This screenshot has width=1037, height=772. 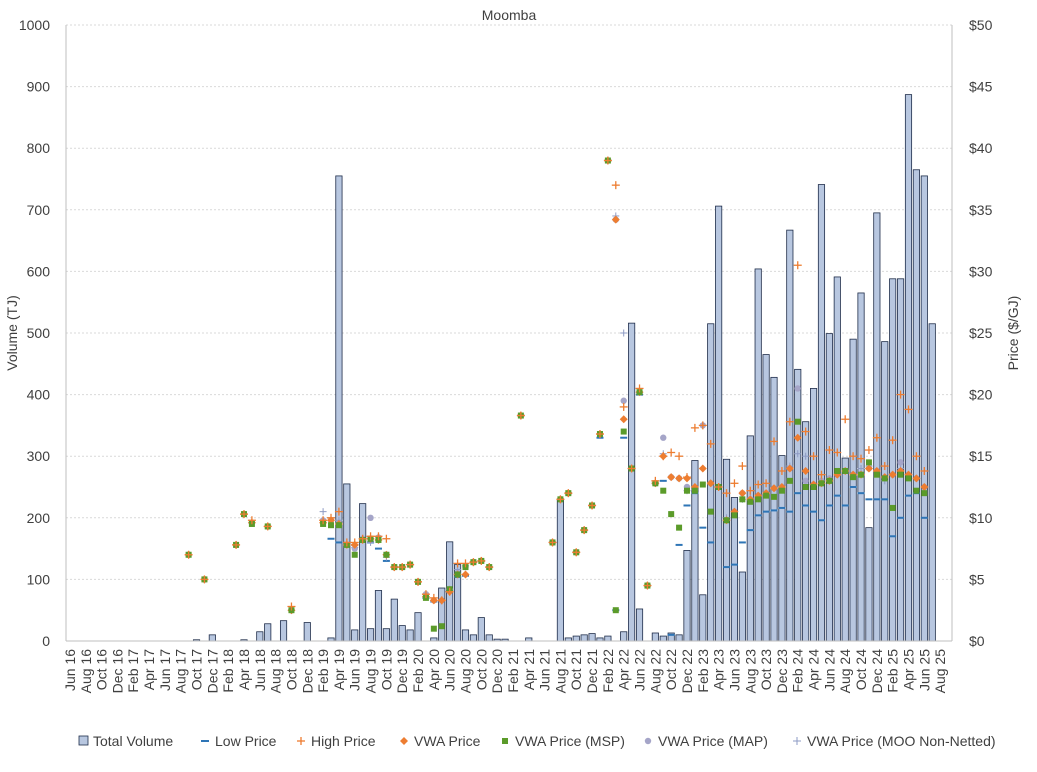 What do you see at coordinates (509, 15) in the screenshot?
I see `chart-title: Moomba` at bounding box center [509, 15].